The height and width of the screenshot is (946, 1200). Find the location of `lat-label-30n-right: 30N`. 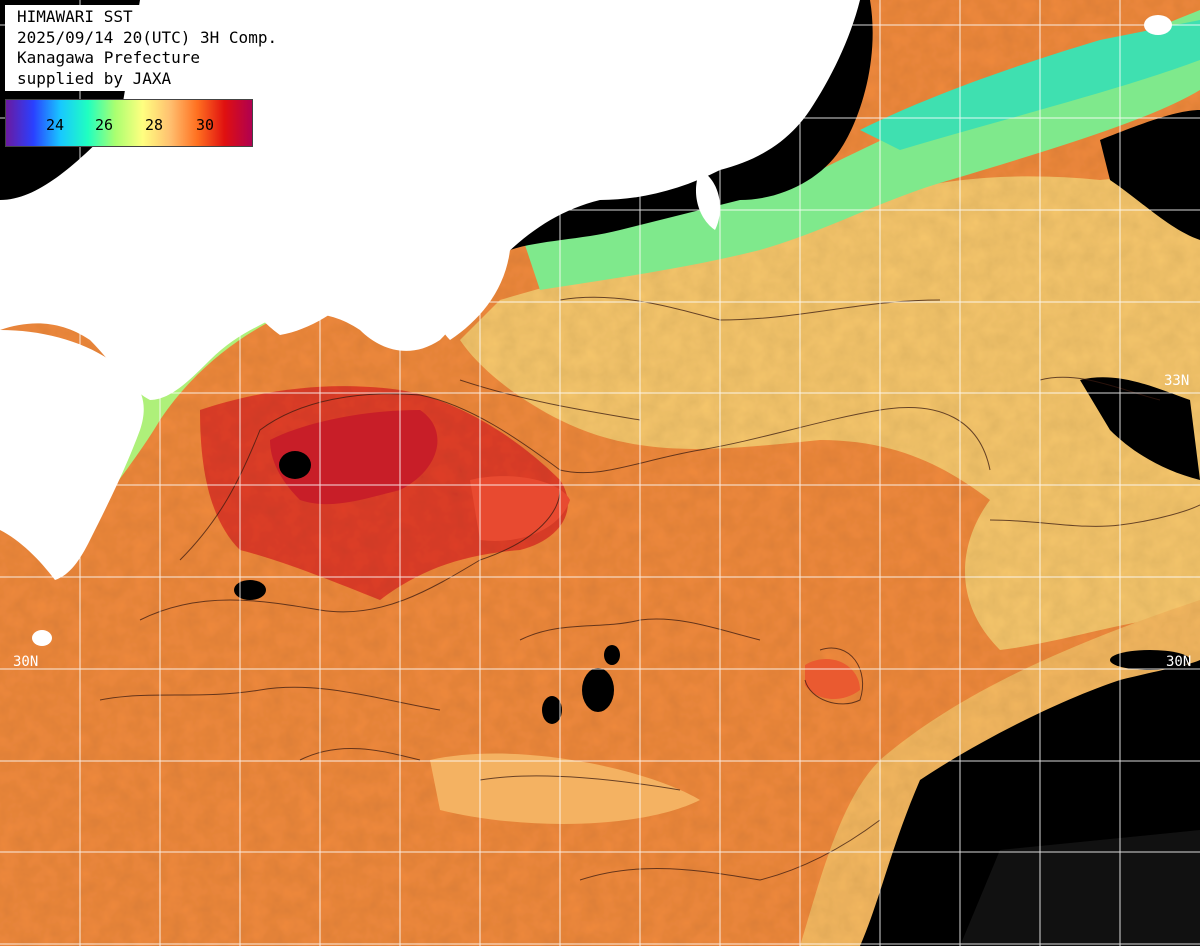

lat-label-30n-right: 30N is located at coordinates (1179, 662).